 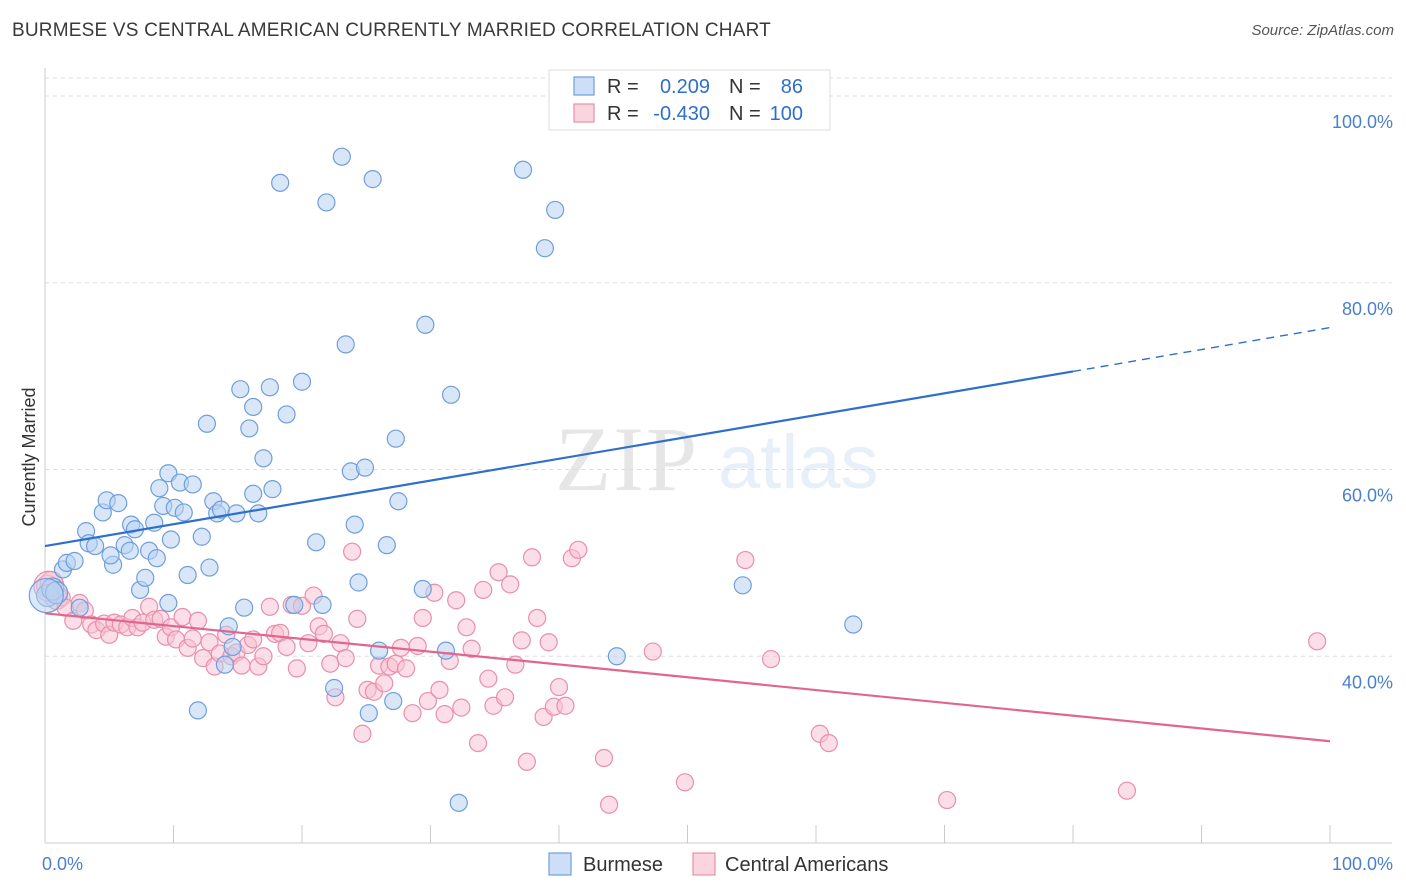 I want to click on y-axis-title: Currently Married, so click(x=29, y=456).